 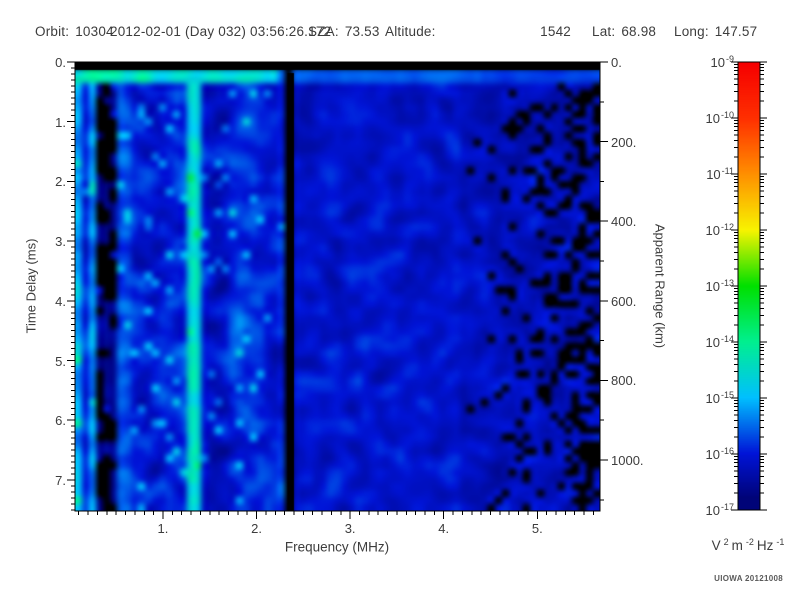 I want to click on right-tick-label: 200., so click(x=624, y=142).